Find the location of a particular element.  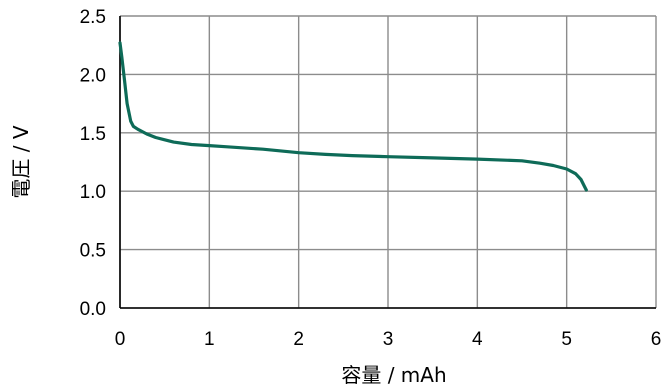

x-tick-label: 6 is located at coordinates (656, 339).